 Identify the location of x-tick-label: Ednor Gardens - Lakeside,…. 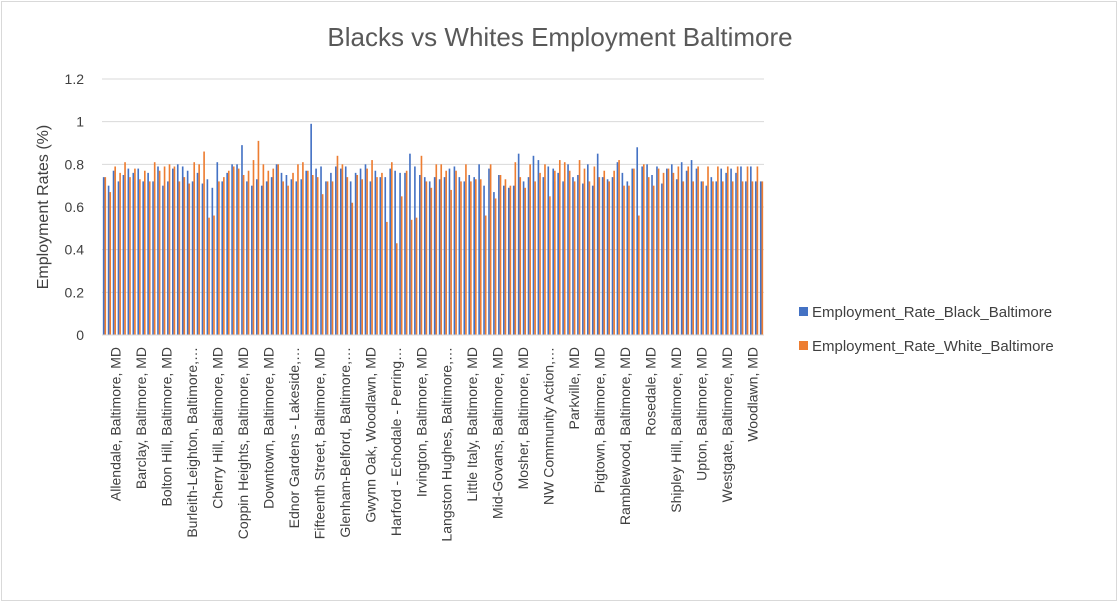
(294, 437).